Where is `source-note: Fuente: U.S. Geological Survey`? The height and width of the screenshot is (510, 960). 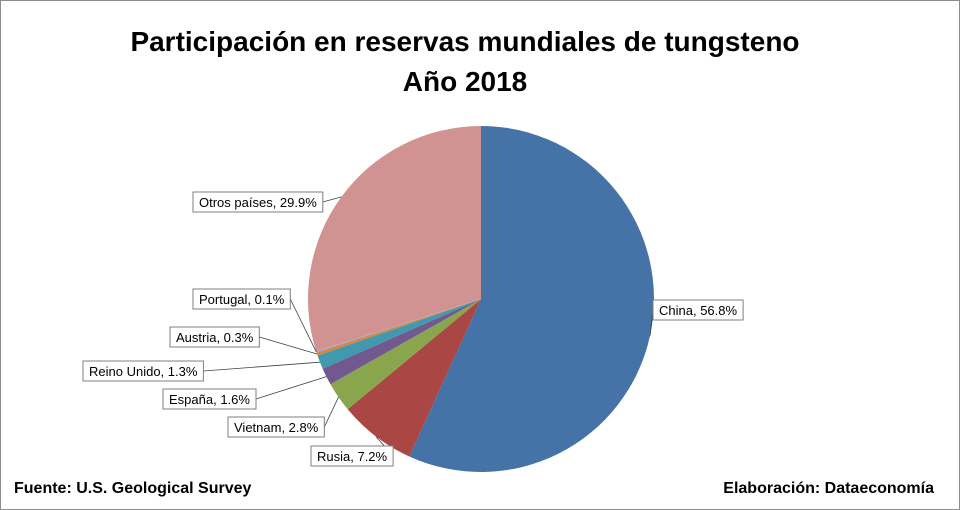 source-note: Fuente: U.S. Geological Survey is located at coordinates (133, 488).